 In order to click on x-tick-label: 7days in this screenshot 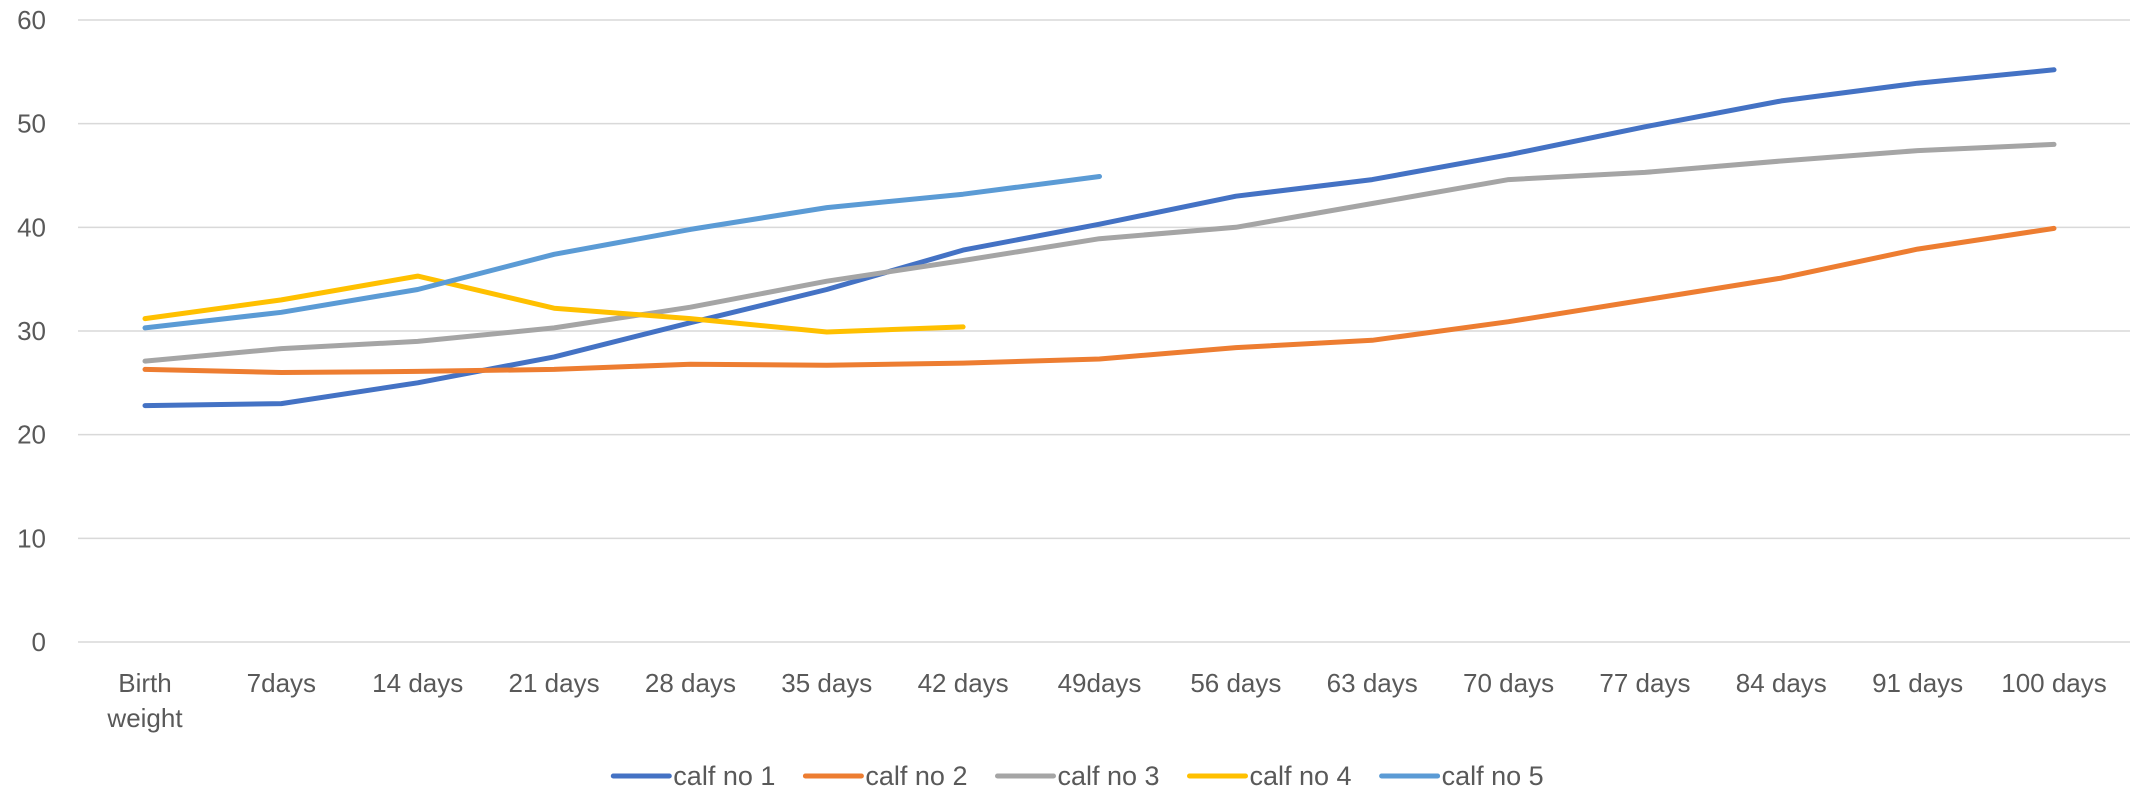, I will do `click(281, 683)`.